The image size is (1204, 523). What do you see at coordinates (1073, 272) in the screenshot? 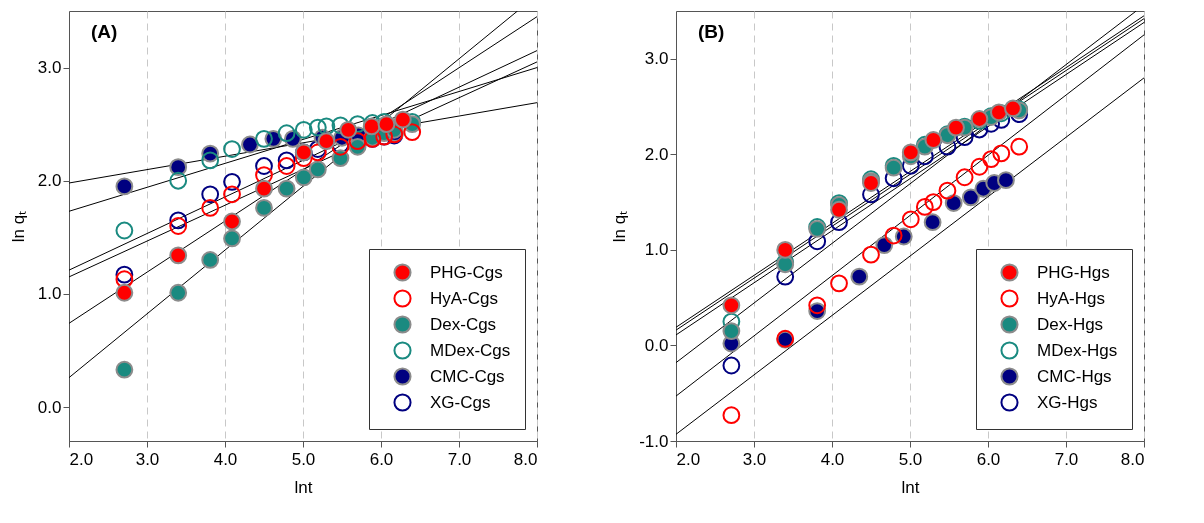
I see `legend-label: PHG-Hgs` at bounding box center [1073, 272].